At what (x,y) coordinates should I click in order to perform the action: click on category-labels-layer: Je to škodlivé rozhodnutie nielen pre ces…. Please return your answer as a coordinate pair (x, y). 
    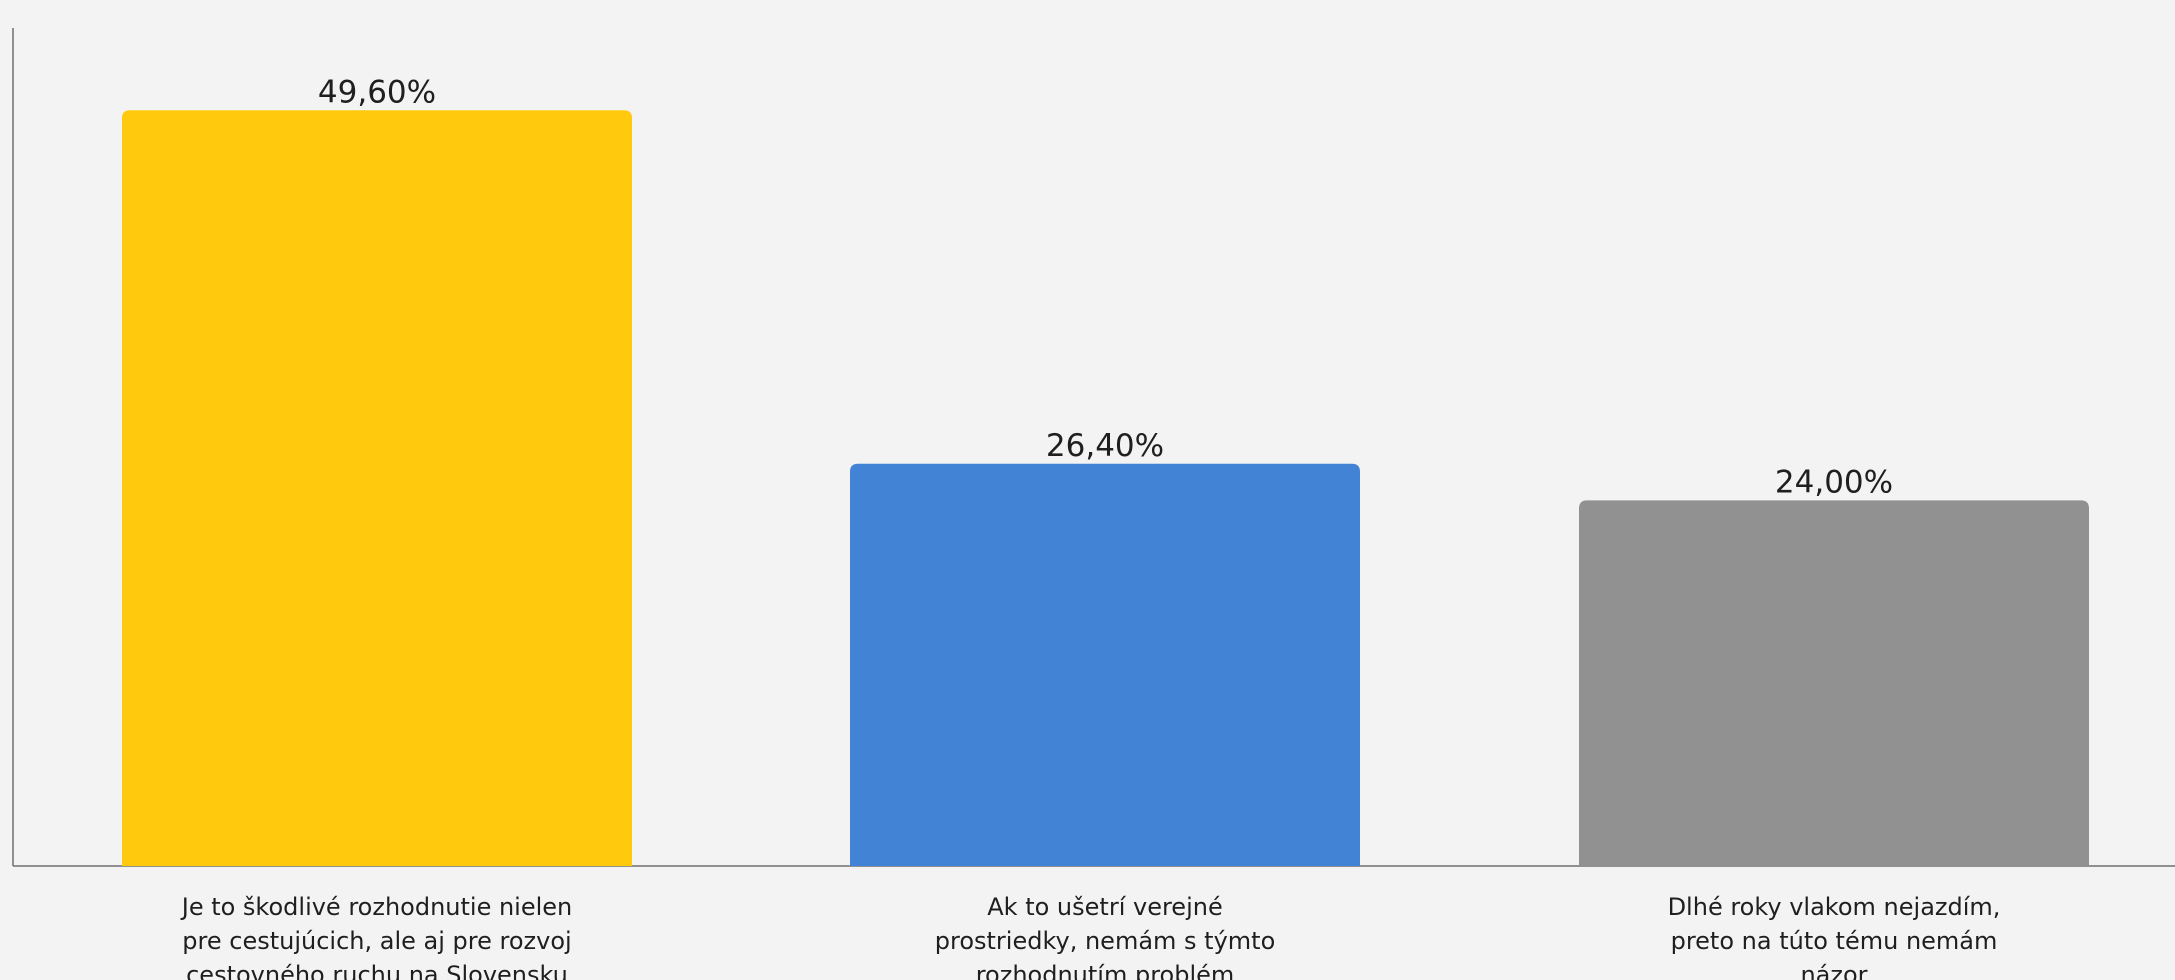
    Looking at the image, I should click on (1090, 936).